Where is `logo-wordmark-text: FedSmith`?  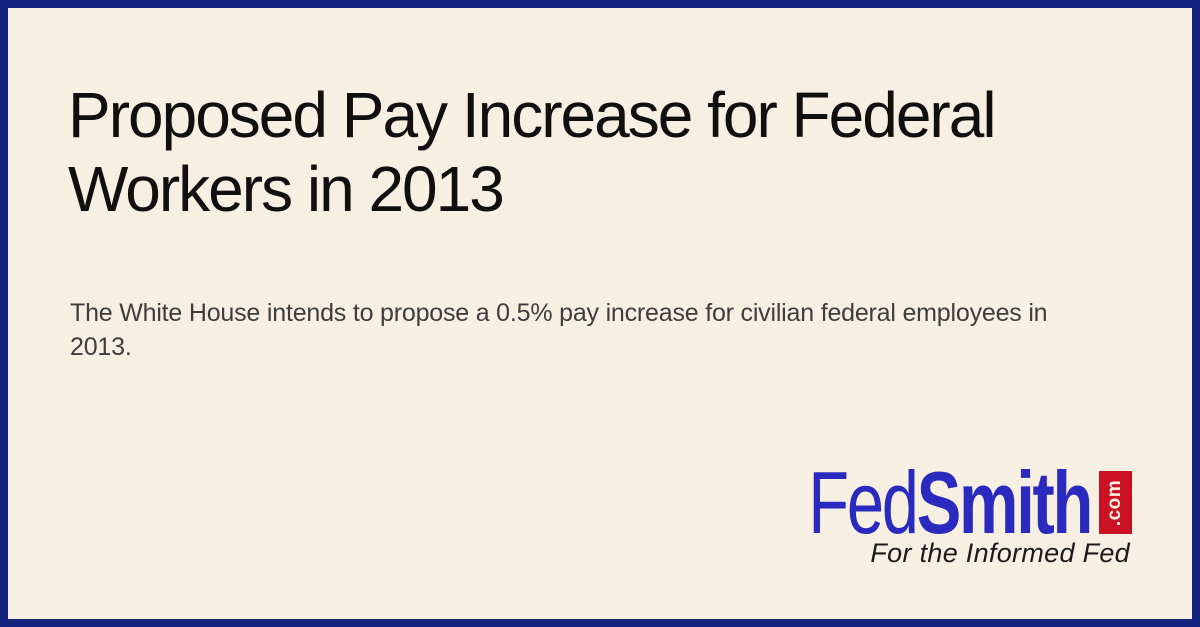 logo-wordmark-text: FedSmith is located at coordinates (950, 503).